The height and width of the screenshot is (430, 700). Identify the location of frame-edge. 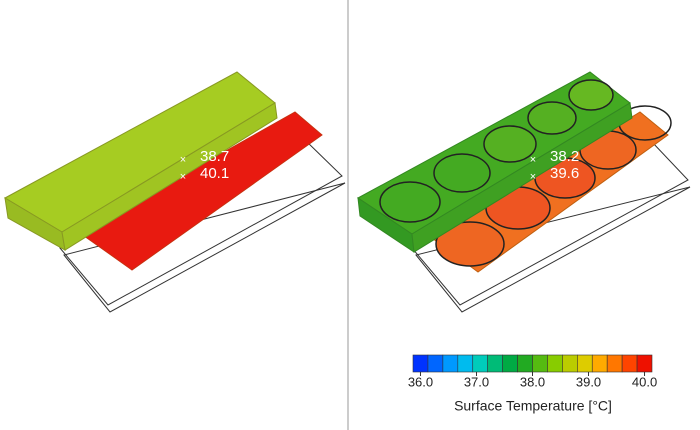
(553, 249).